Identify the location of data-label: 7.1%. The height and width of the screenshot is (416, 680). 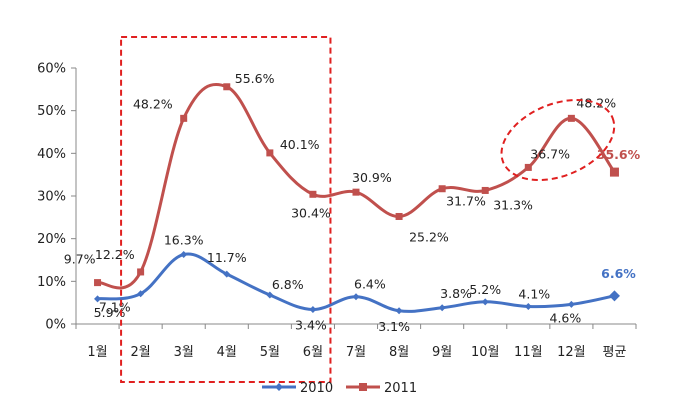
(115, 307).